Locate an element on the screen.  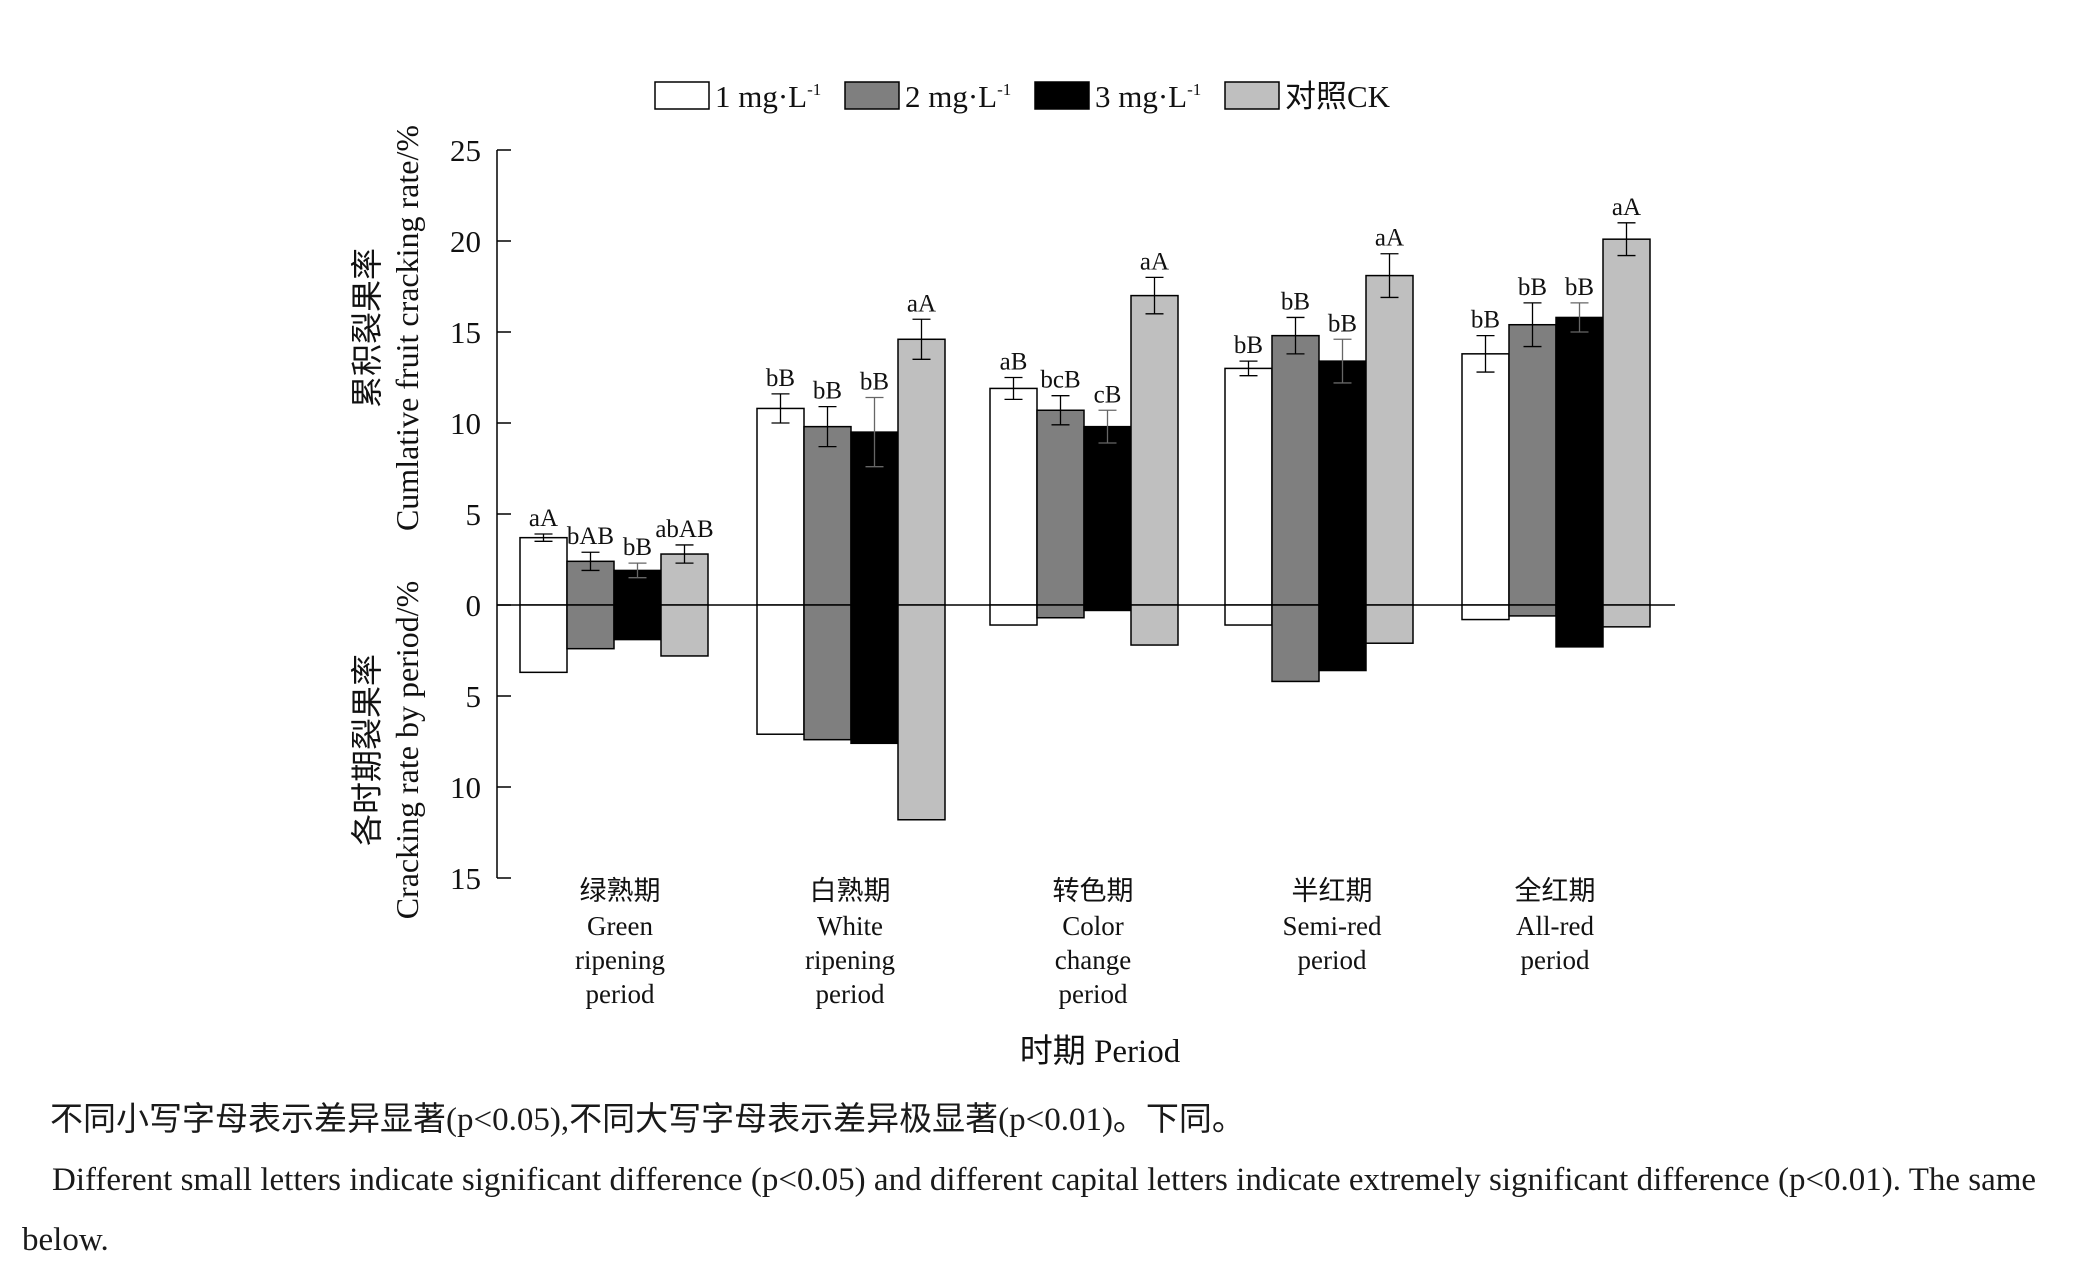
bar-cumulative-s1-c1 is located at coordinates (543, 571).